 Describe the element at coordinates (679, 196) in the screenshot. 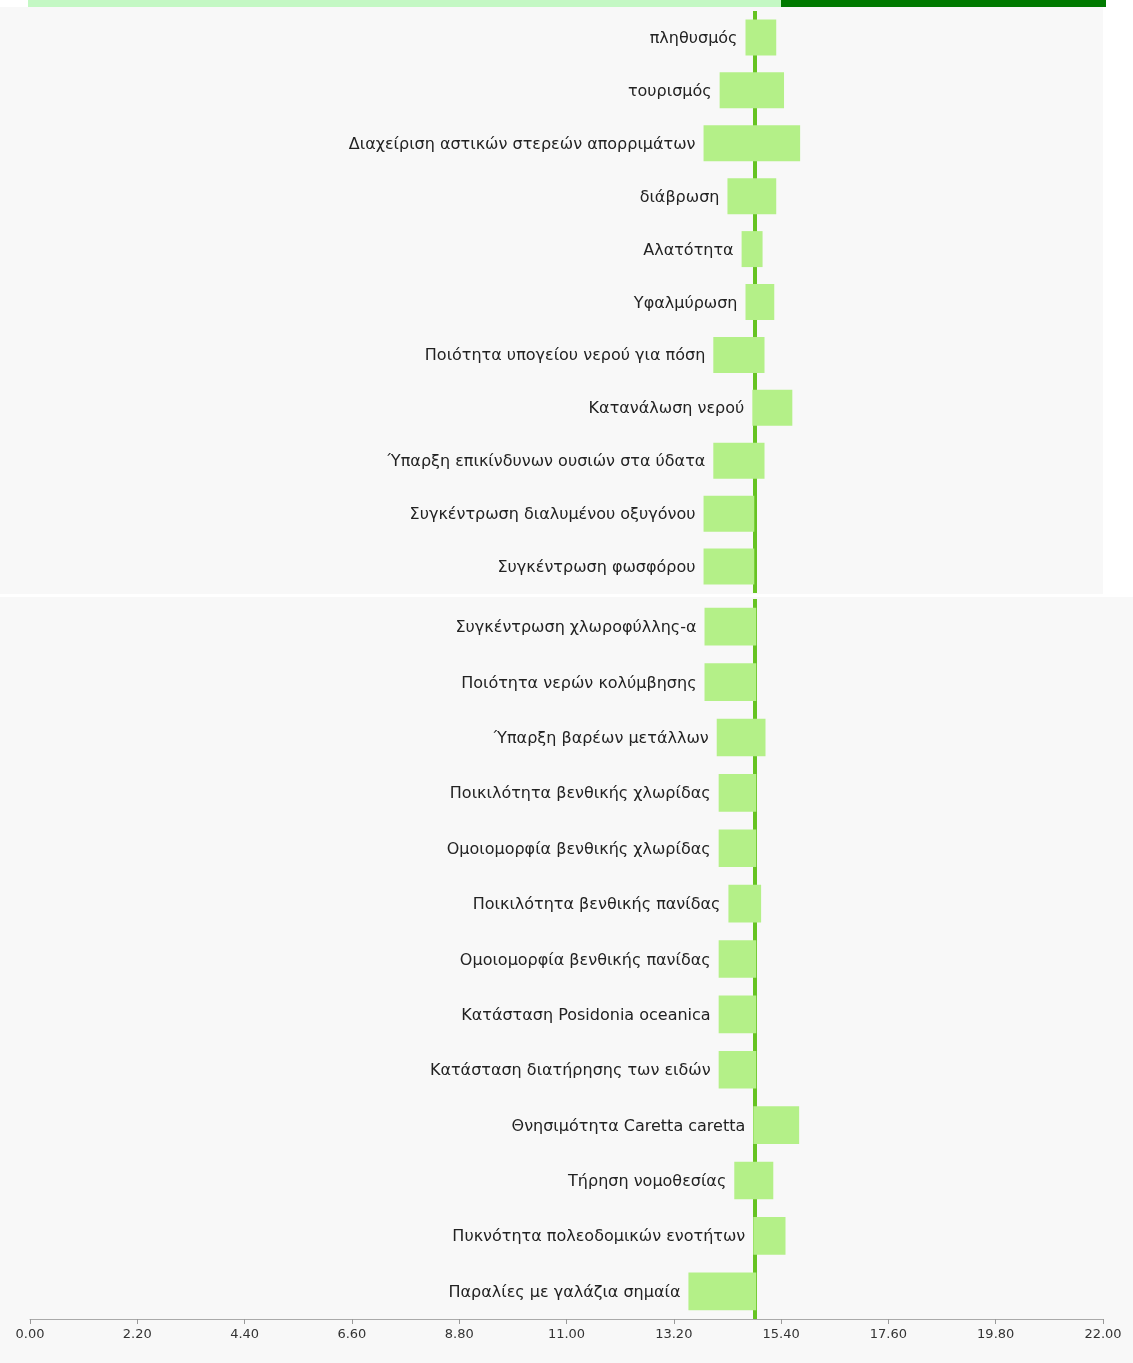

I see `category-label: διάβρωση` at that location.